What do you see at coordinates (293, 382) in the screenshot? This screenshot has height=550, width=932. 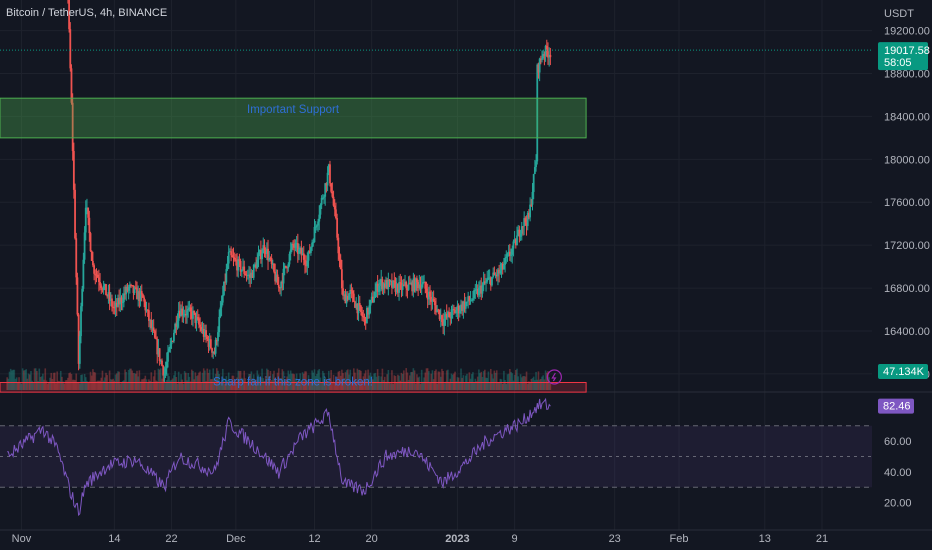 I see `danger-zone-label: Sharp fall if this zone is broken!` at bounding box center [293, 382].